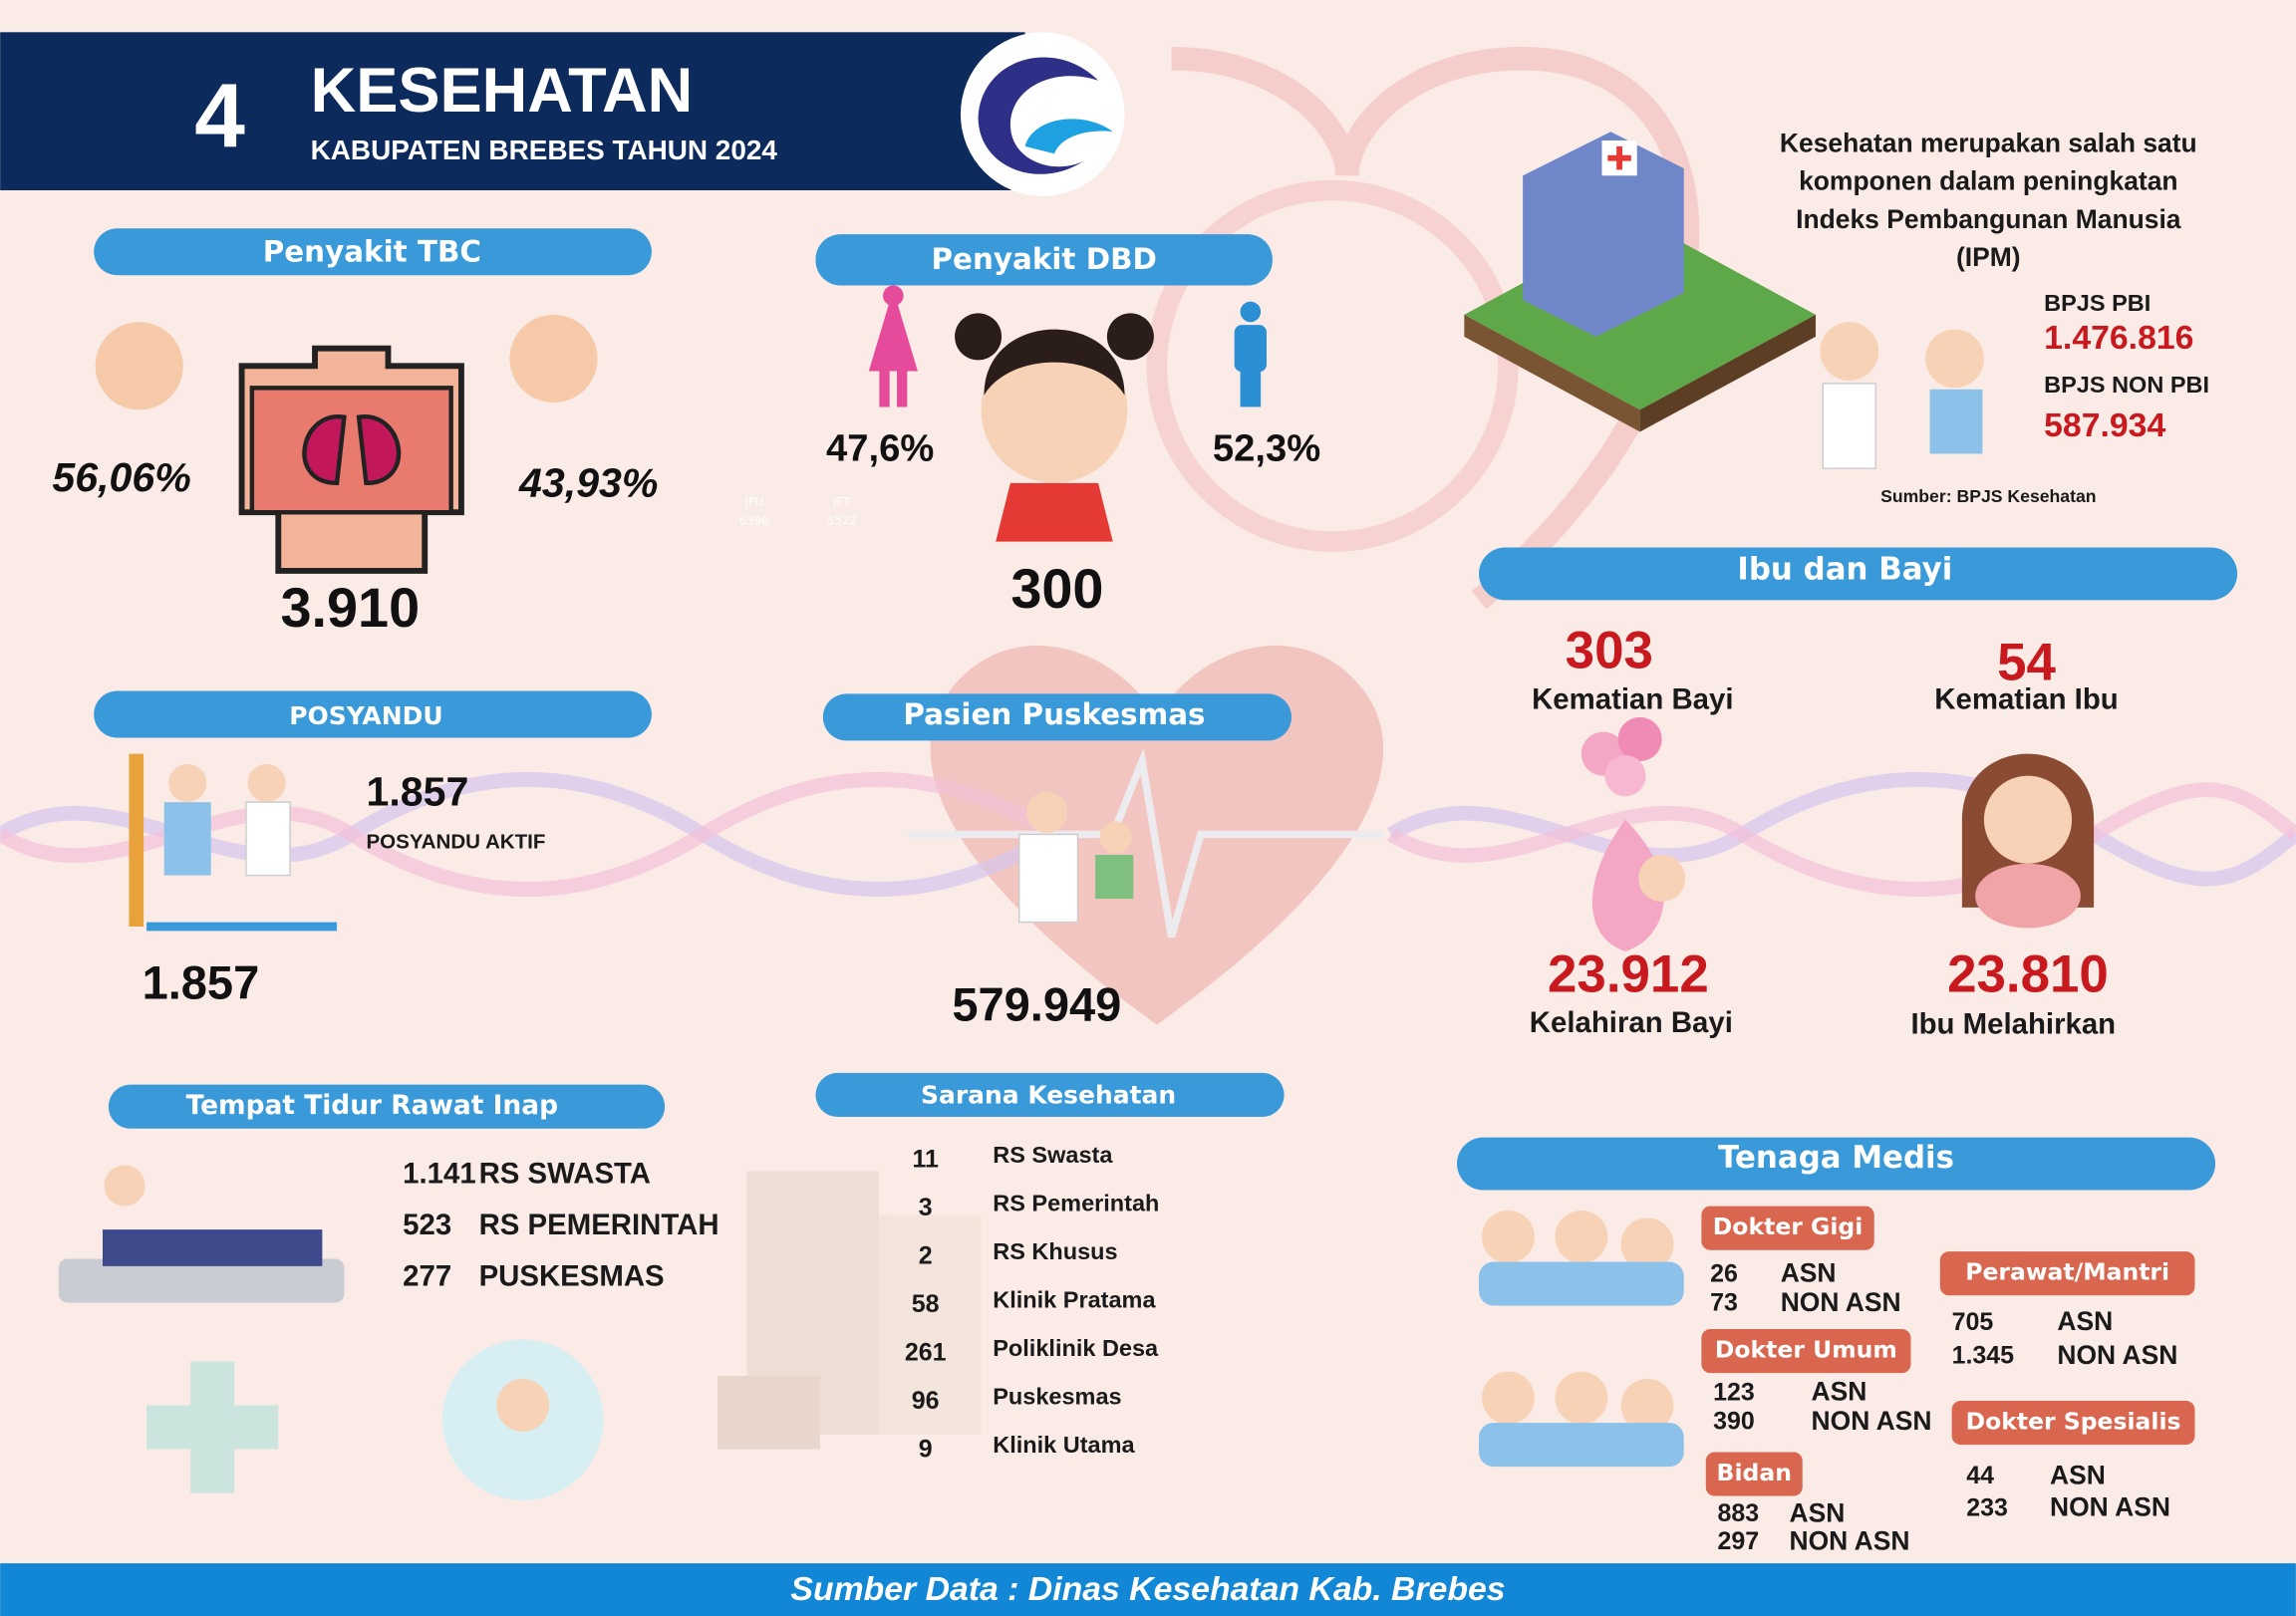 The width and height of the screenshot is (2296, 1616). Describe the element at coordinates (1056, 588) in the screenshot. I see `dbd-total: 300` at that location.